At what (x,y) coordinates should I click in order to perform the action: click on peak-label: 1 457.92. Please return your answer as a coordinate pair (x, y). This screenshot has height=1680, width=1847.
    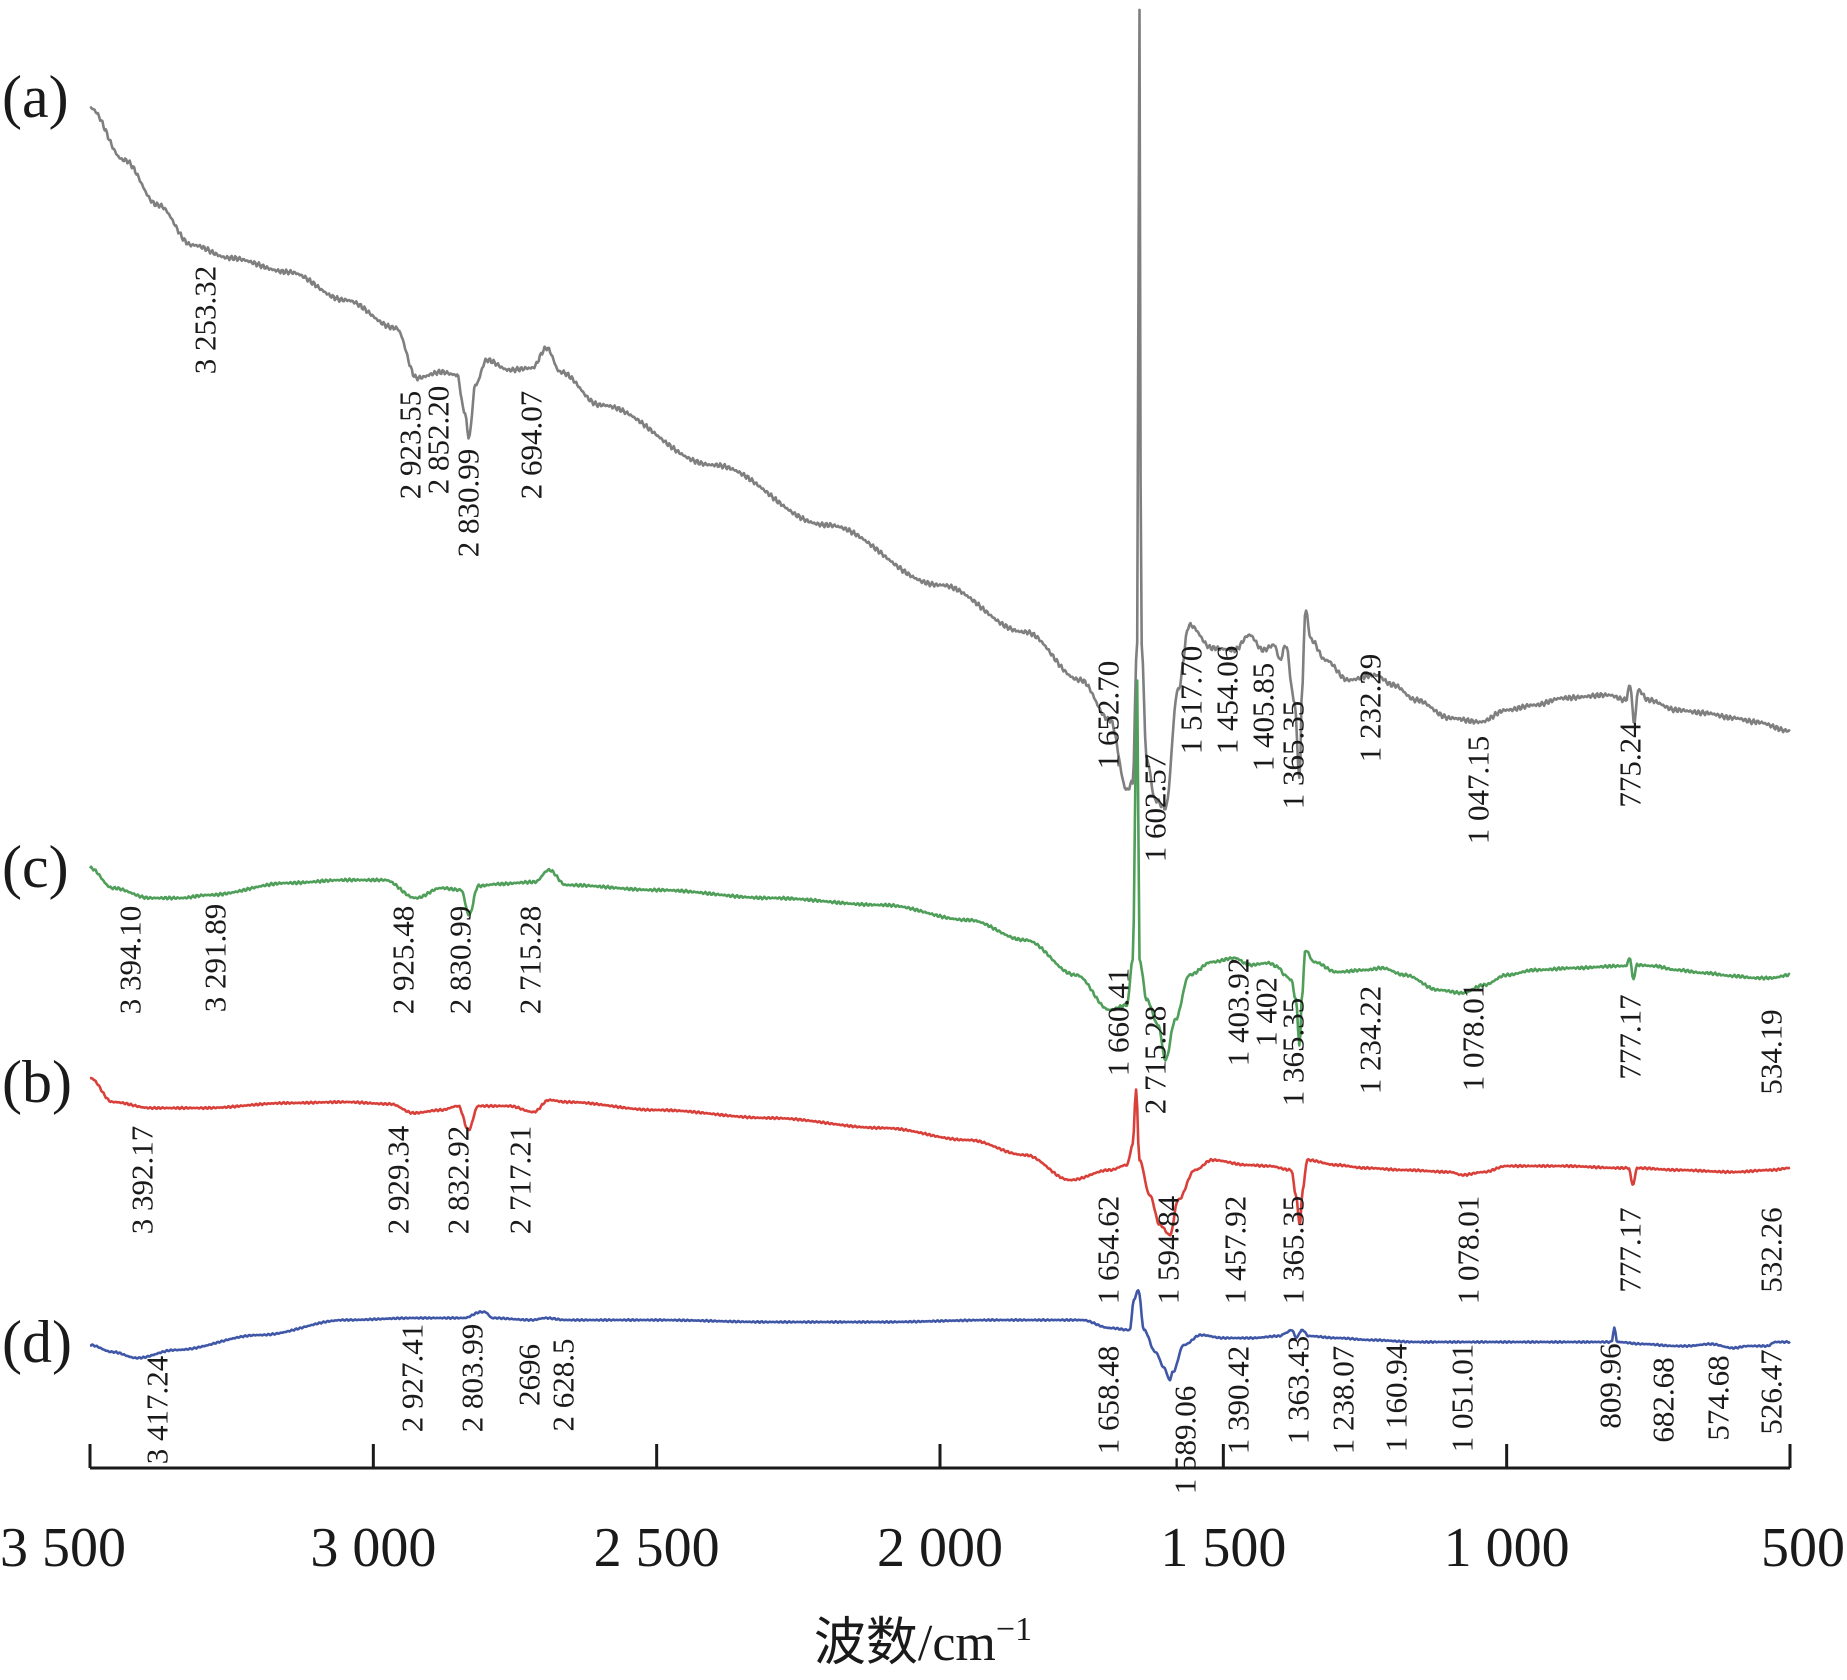
    Looking at the image, I should click on (1235, 1250).